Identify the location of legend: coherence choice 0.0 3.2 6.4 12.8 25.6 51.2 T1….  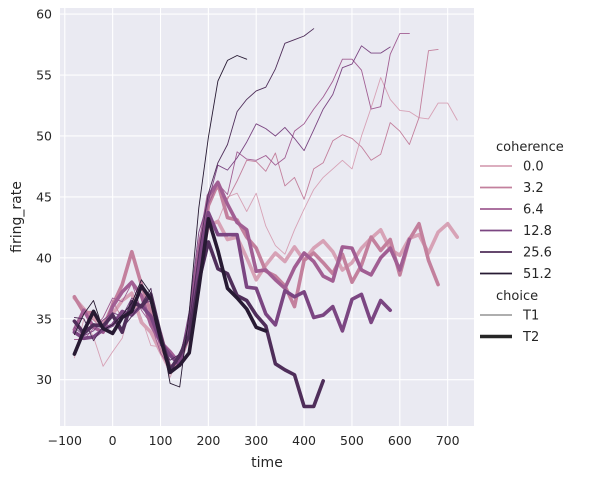
(522, 242).